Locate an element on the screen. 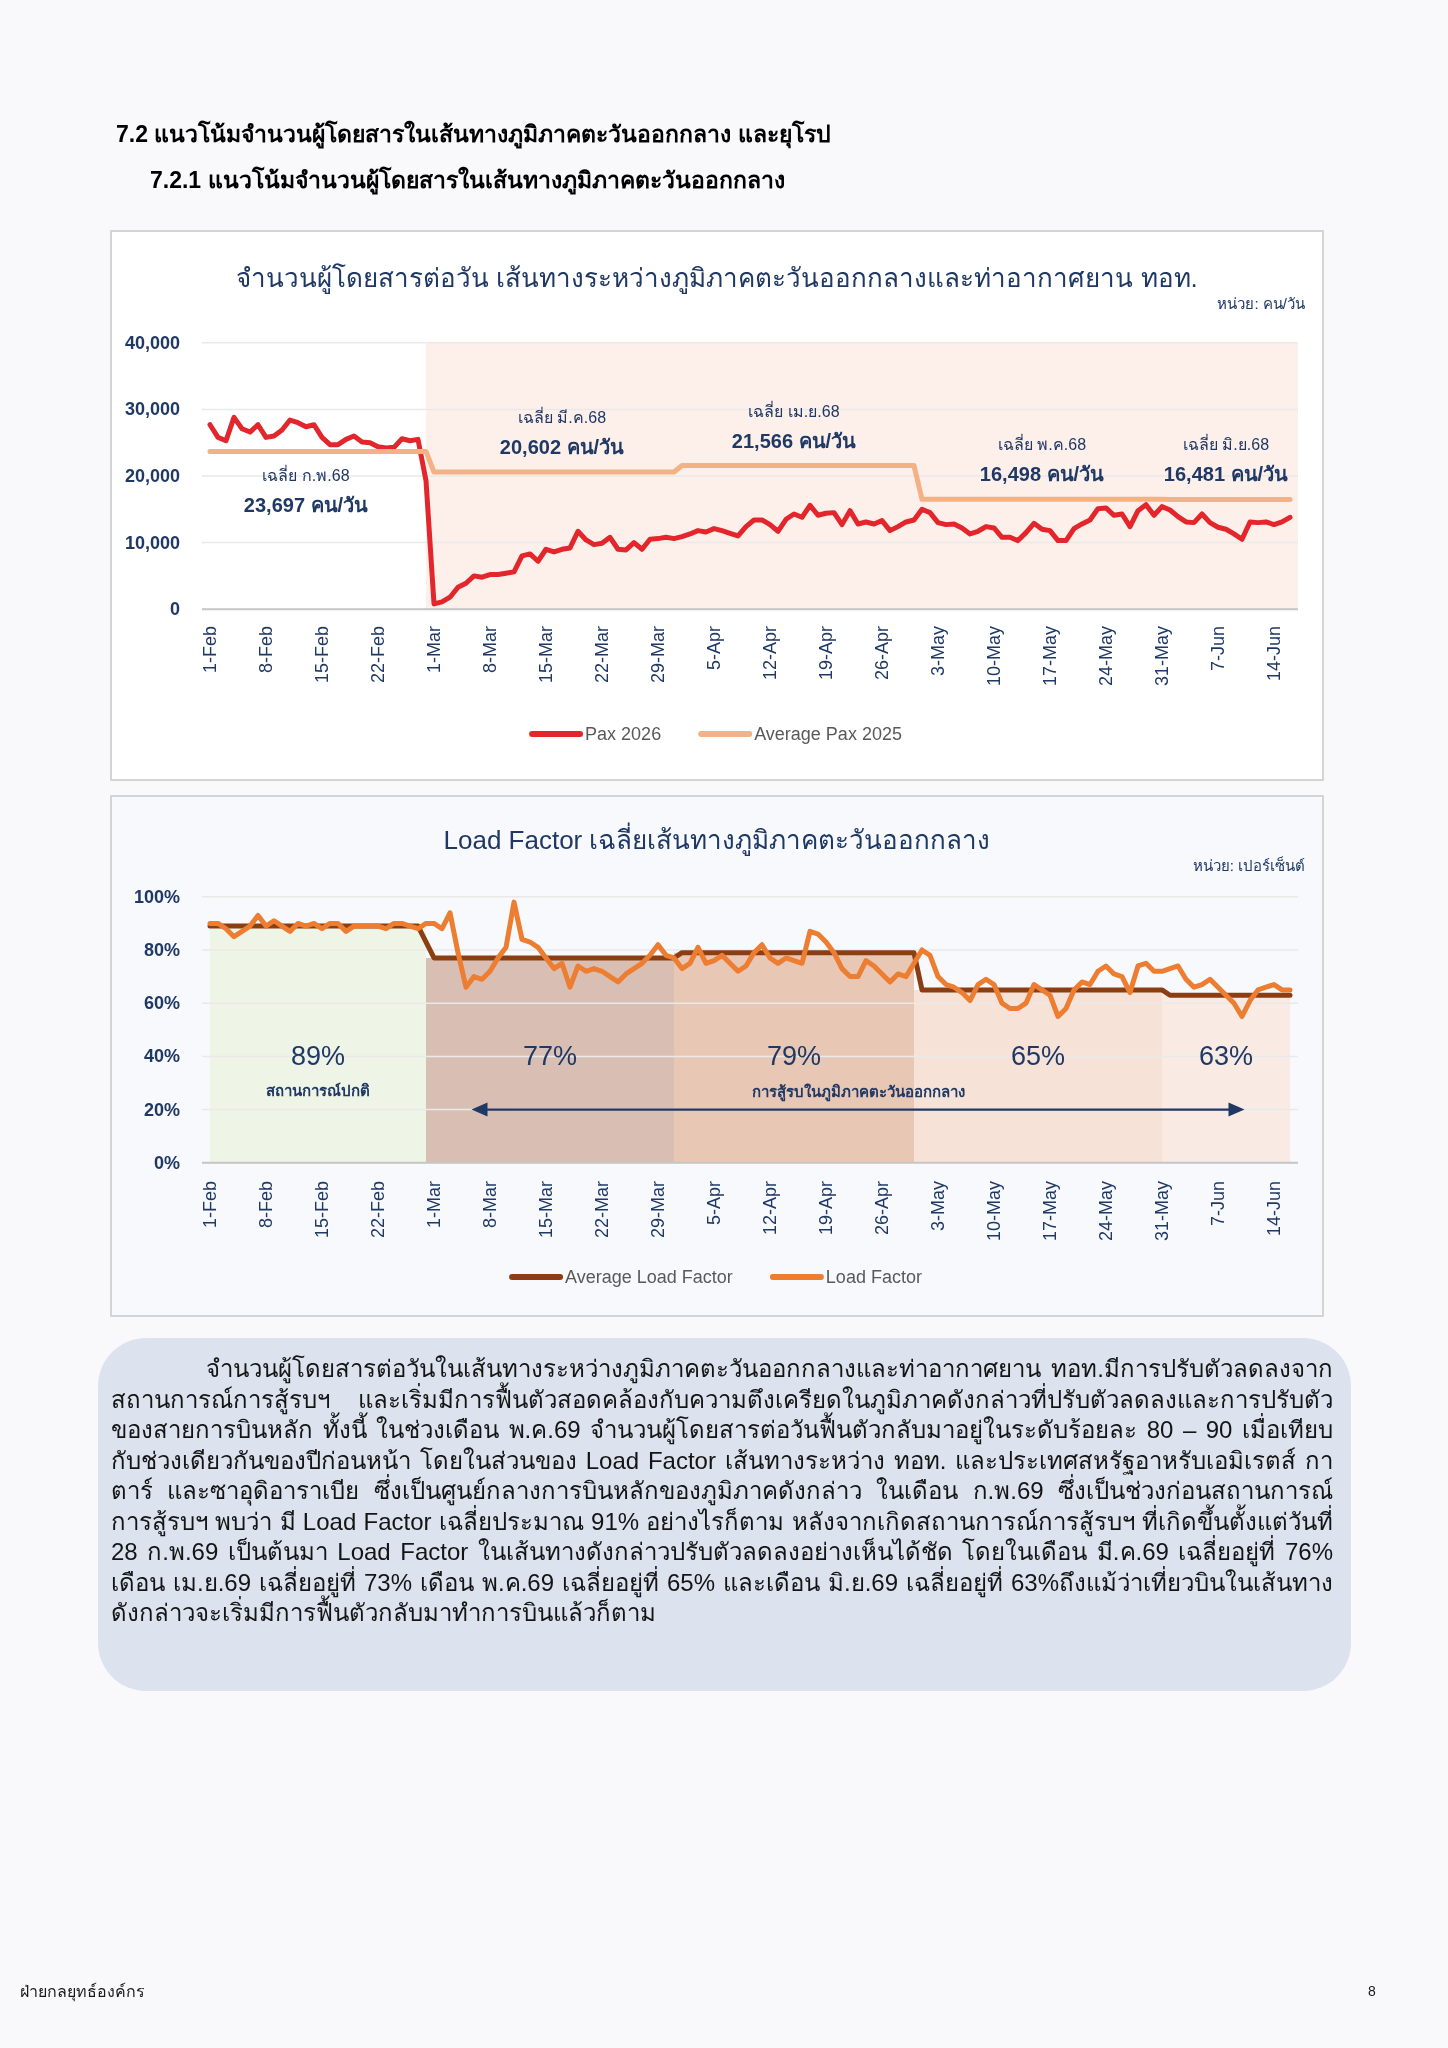 This screenshot has width=1448, height=2048. y-tick-label: 30,000 is located at coordinates (152, 409).